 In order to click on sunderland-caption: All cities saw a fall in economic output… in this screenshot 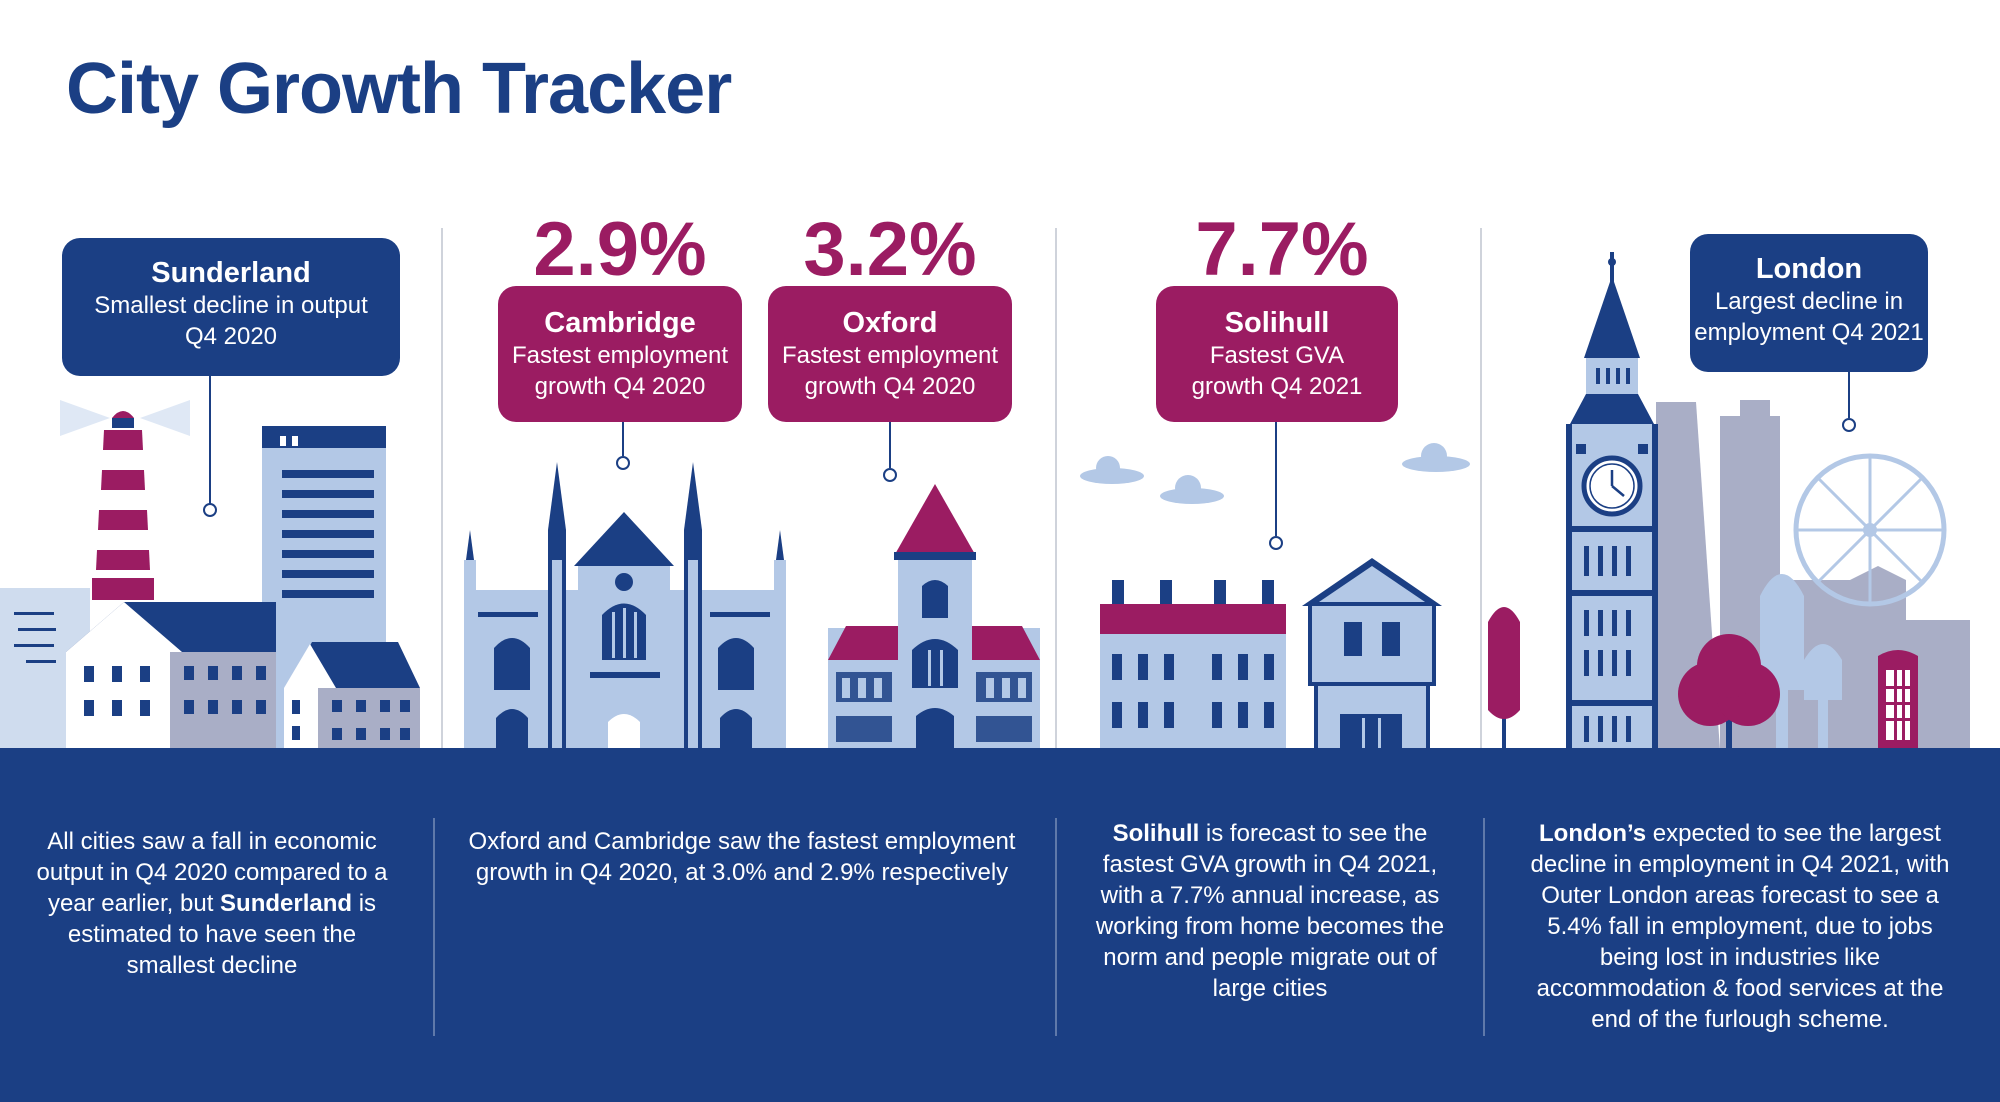, I will do `click(212, 903)`.